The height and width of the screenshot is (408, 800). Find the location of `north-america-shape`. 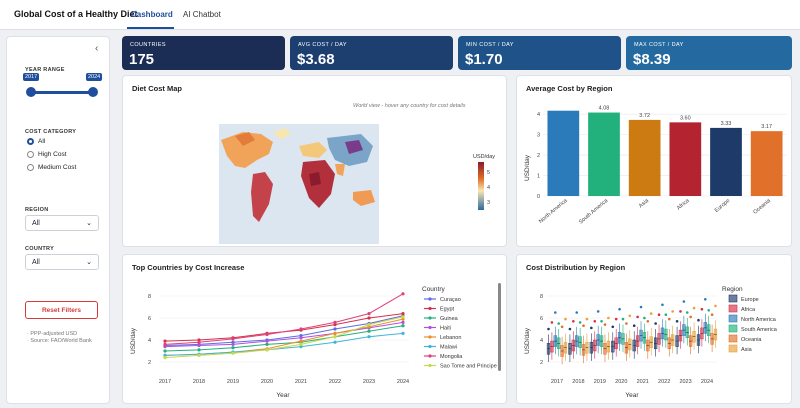

north-america-shape is located at coordinates (247, 150).